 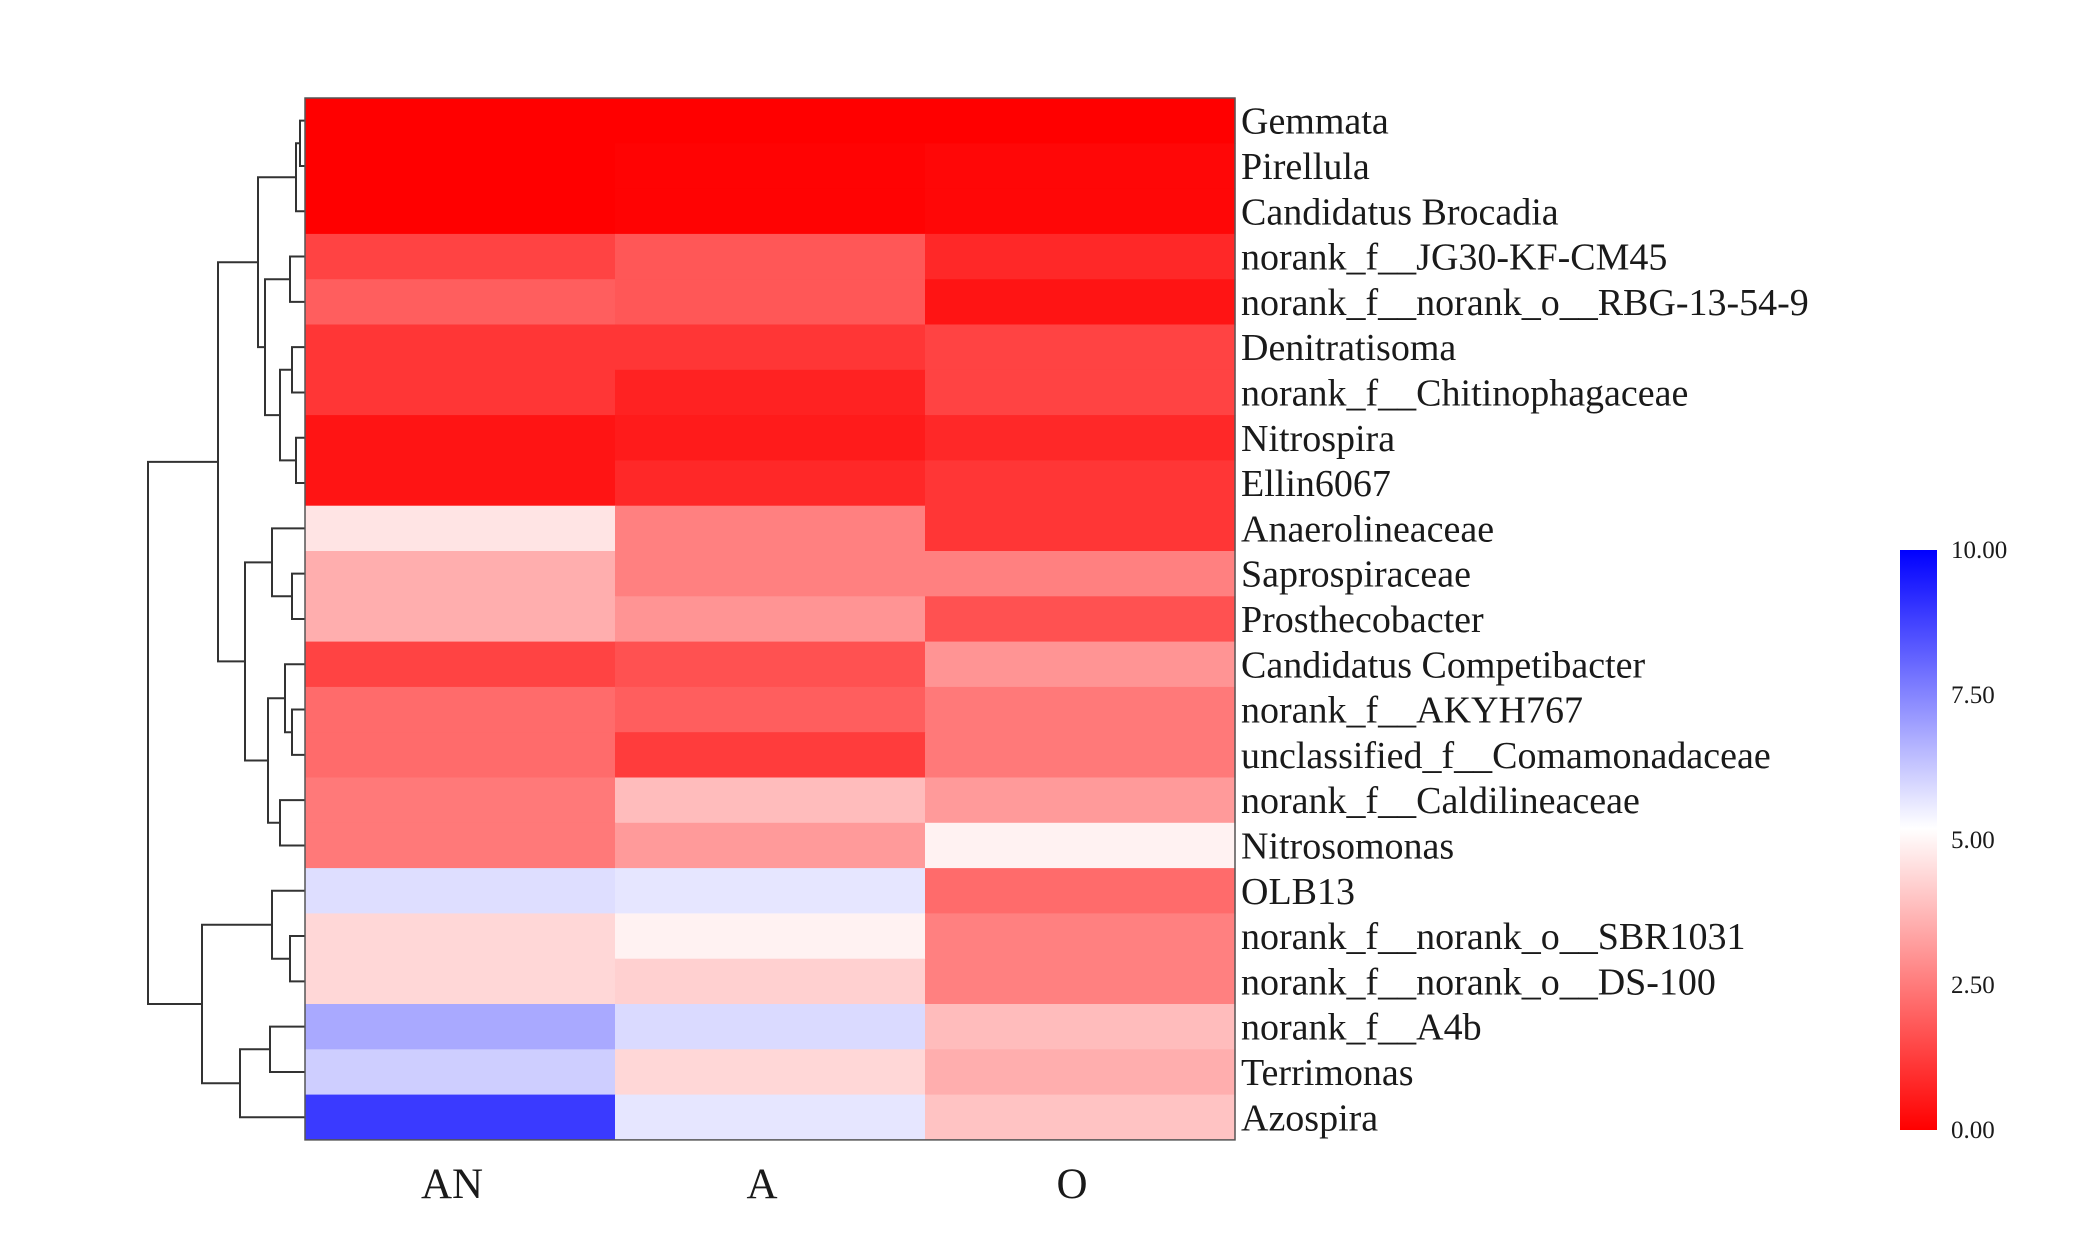 I want to click on row-label-norank-f-norank-o-rbg-13-54-9: norank_f__norank_o__RBG-13-54-9, so click(x=1525, y=303).